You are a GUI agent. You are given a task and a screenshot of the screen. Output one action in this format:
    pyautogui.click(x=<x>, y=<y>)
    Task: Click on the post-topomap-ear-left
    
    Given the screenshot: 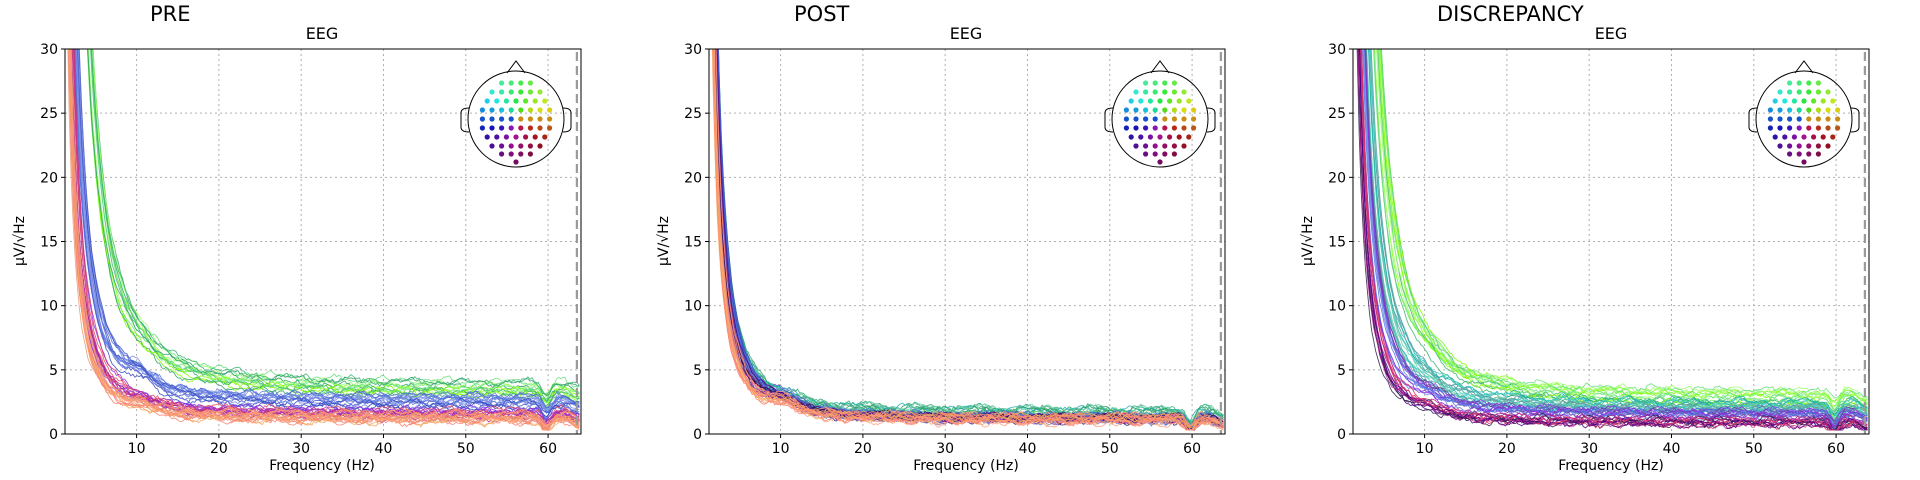 What is the action you would take?
    pyautogui.click(x=1109, y=120)
    